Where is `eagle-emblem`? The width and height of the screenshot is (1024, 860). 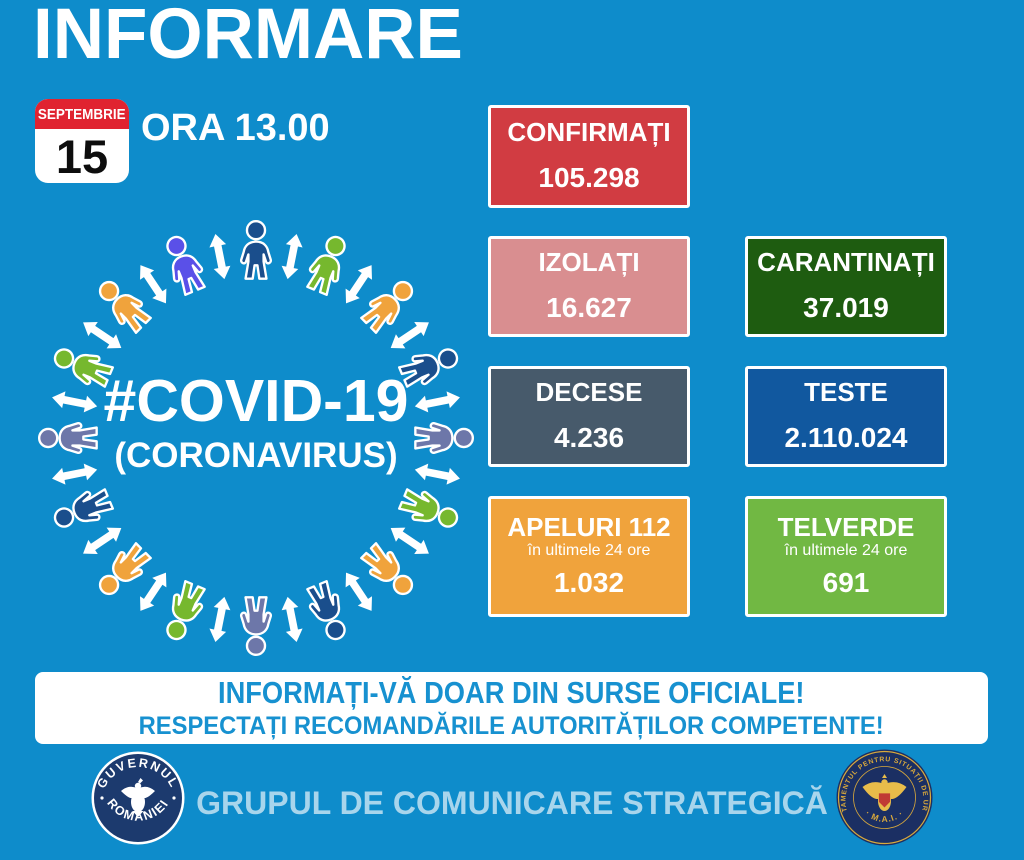
eagle-emblem is located at coordinates (138, 797).